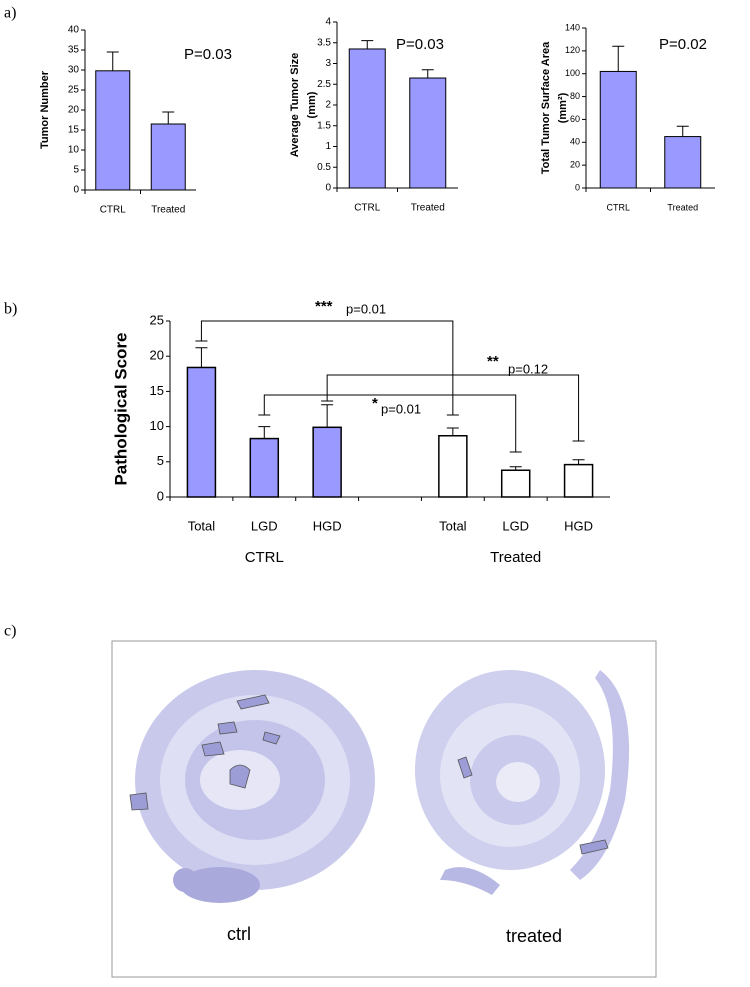 This screenshot has width=750, height=987. What do you see at coordinates (45, 109) in the screenshot?
I see `y-axis-label: Tumor Number` at bounding box center [45, 109].